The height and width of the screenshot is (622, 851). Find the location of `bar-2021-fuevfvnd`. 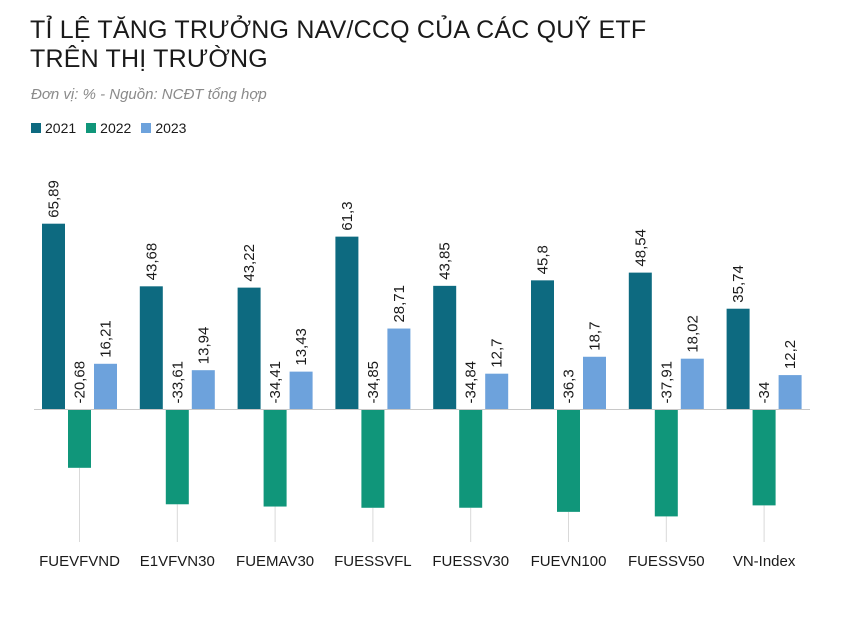

bar-2021-fuevfvnd is located at coordinates (53, 316).